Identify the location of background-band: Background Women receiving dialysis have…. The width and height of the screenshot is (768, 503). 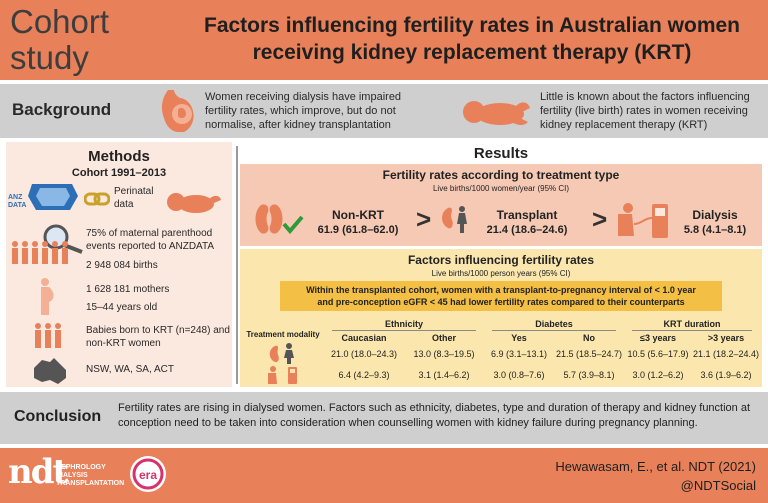
(384, 111).